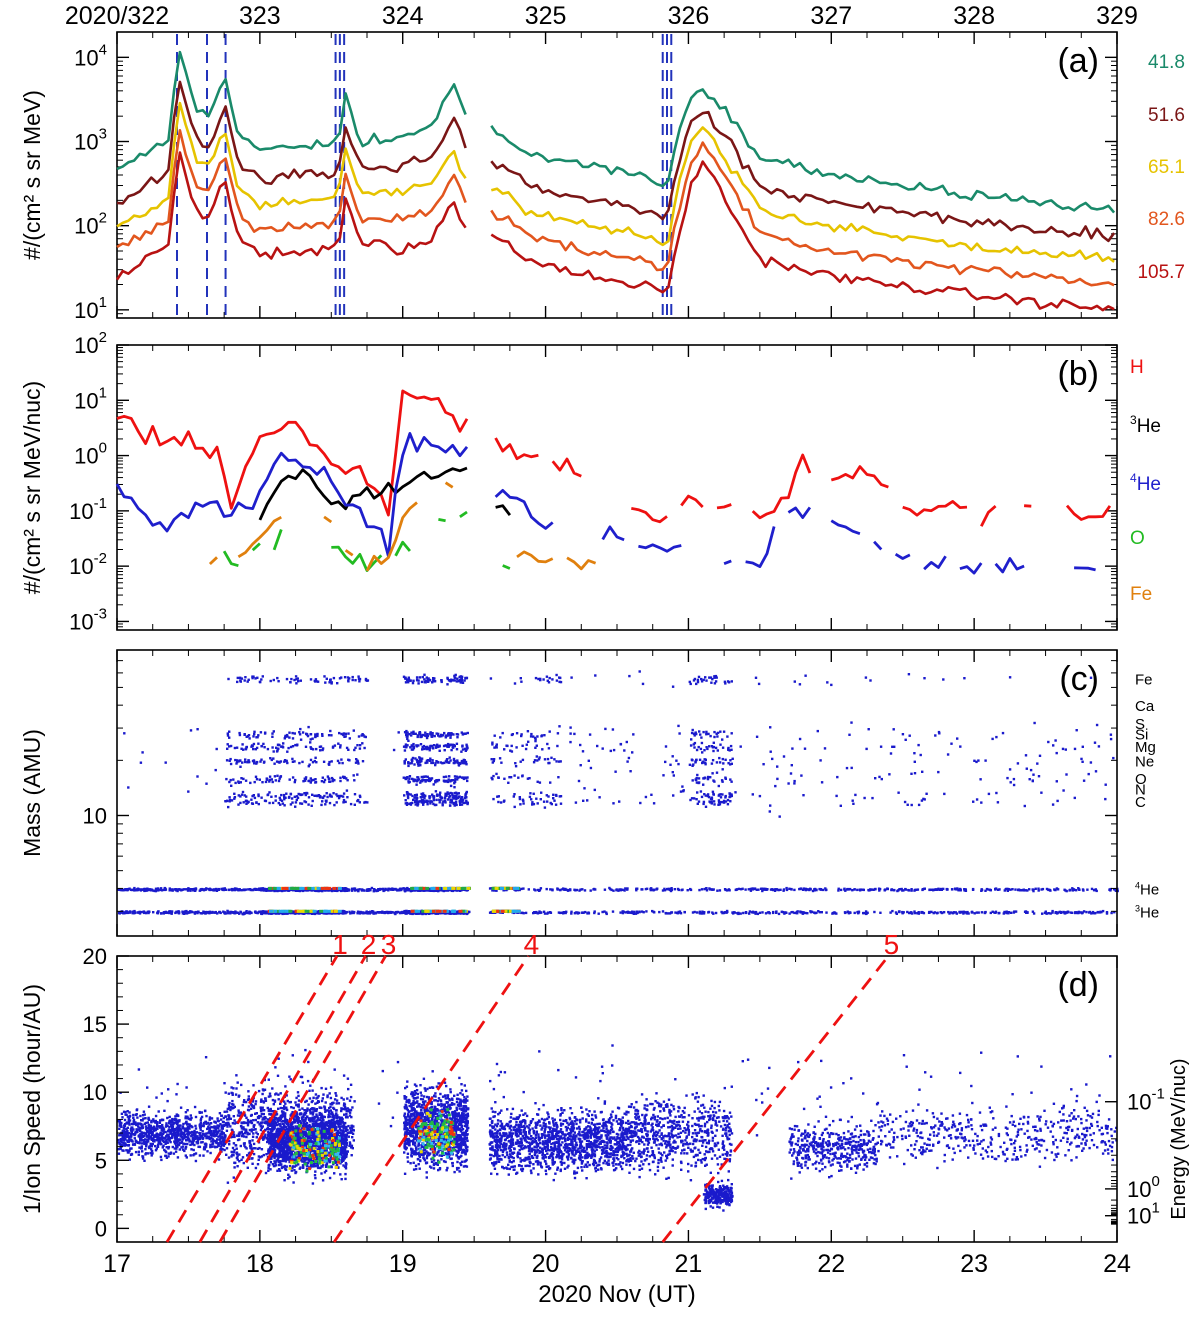  Describe the element at coordinates (374, 541) in the screenshot. I see `series-line-O` at that location.